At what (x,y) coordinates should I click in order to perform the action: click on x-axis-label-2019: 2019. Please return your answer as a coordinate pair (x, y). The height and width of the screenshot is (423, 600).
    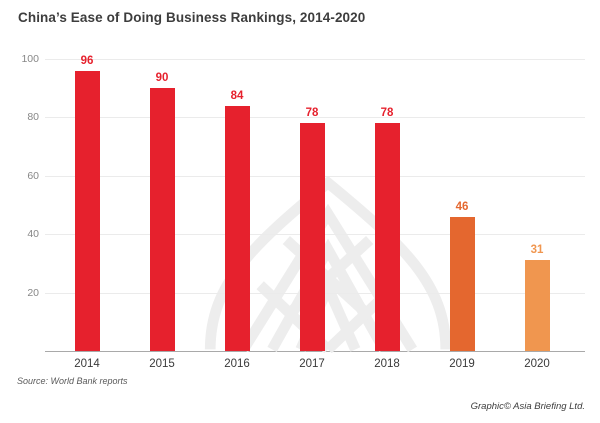
    Looking at the image, I should click on (462, 364).